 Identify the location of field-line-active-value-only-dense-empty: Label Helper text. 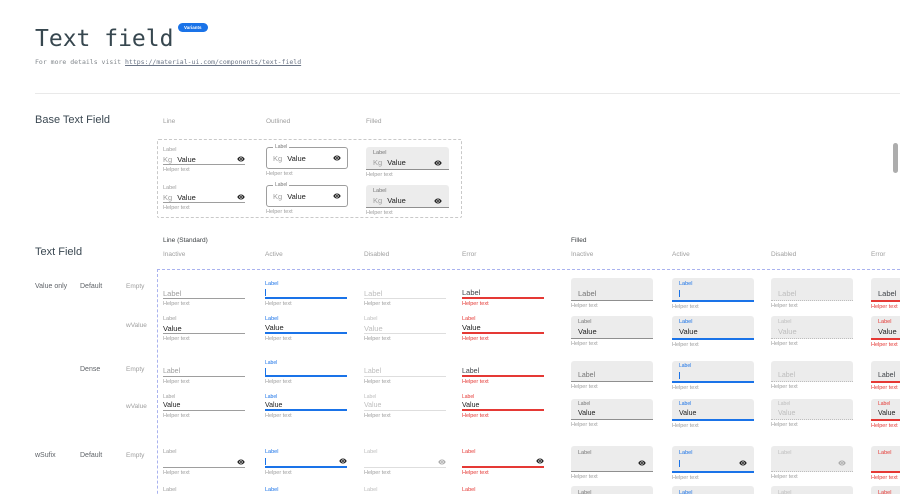
(306, 372).